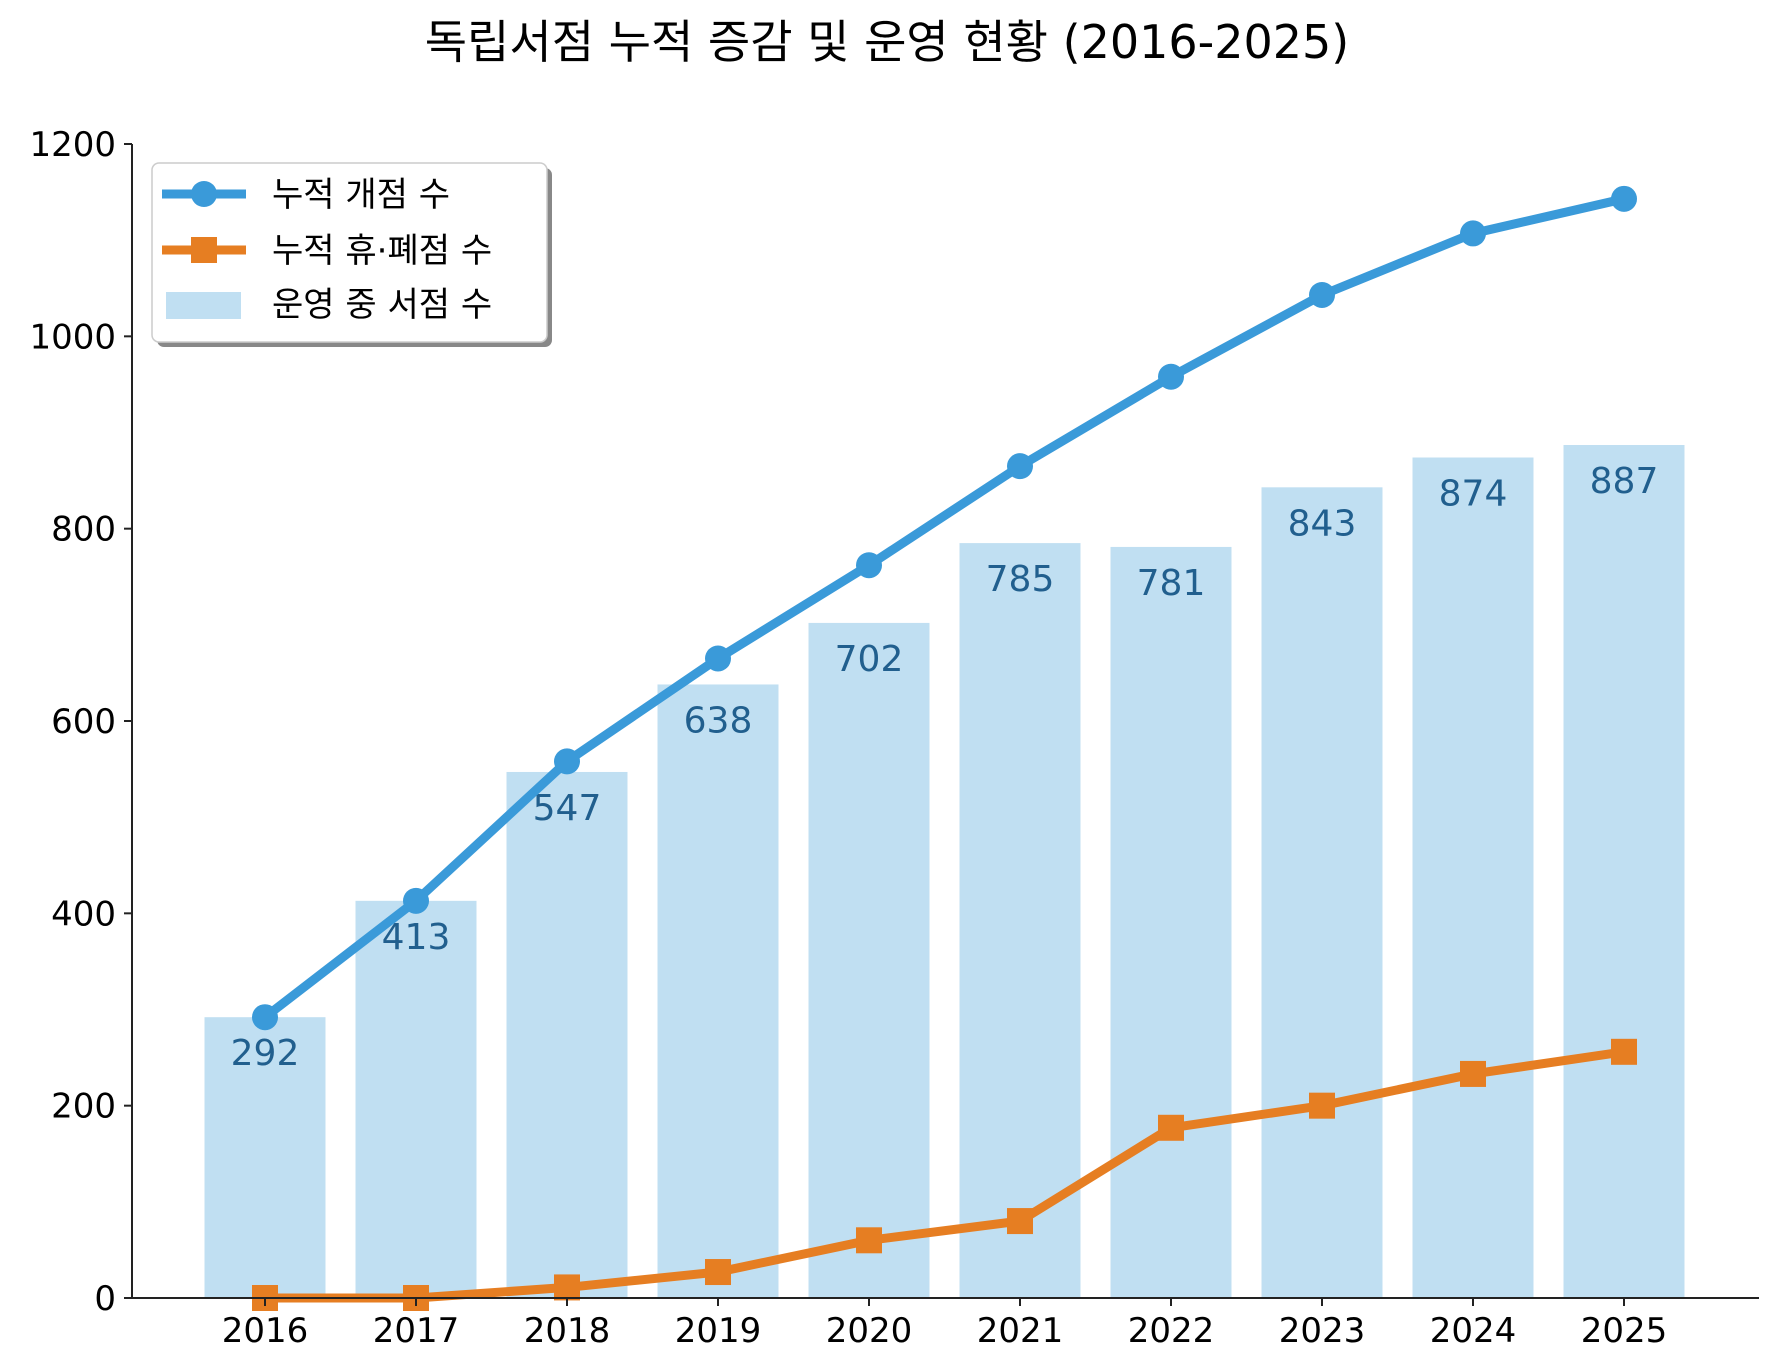  What do you see at coordinates (945, 1175) in the screenshot?
I see `line-closed` at bounding box center [945, 1175].